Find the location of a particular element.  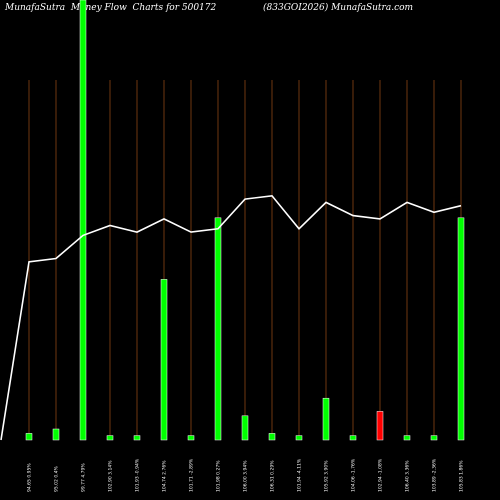

tick-label: 104.06 -1.76% is located at coordinates (354, 475).